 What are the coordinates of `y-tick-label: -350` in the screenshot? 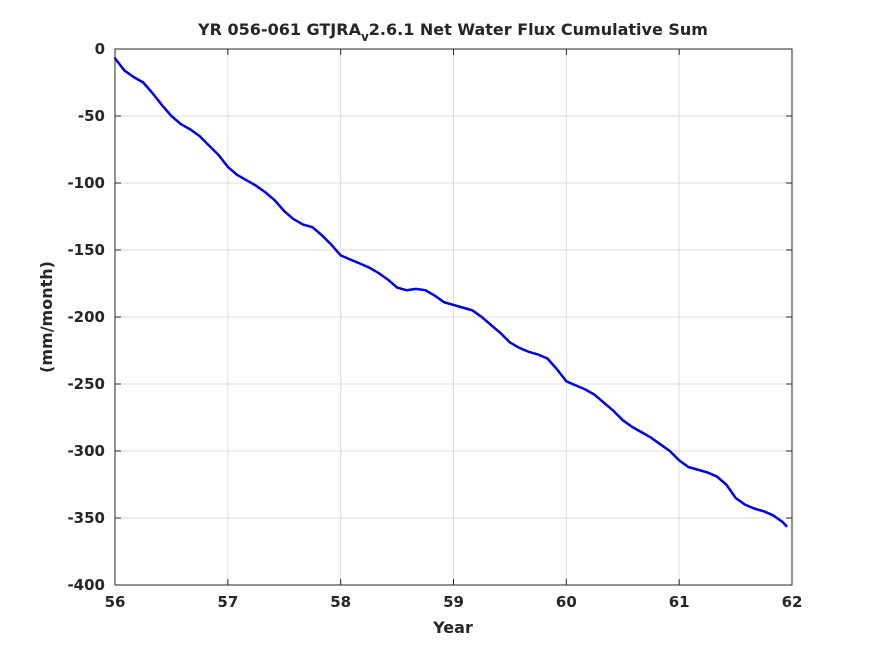 It's located at (86, 518).